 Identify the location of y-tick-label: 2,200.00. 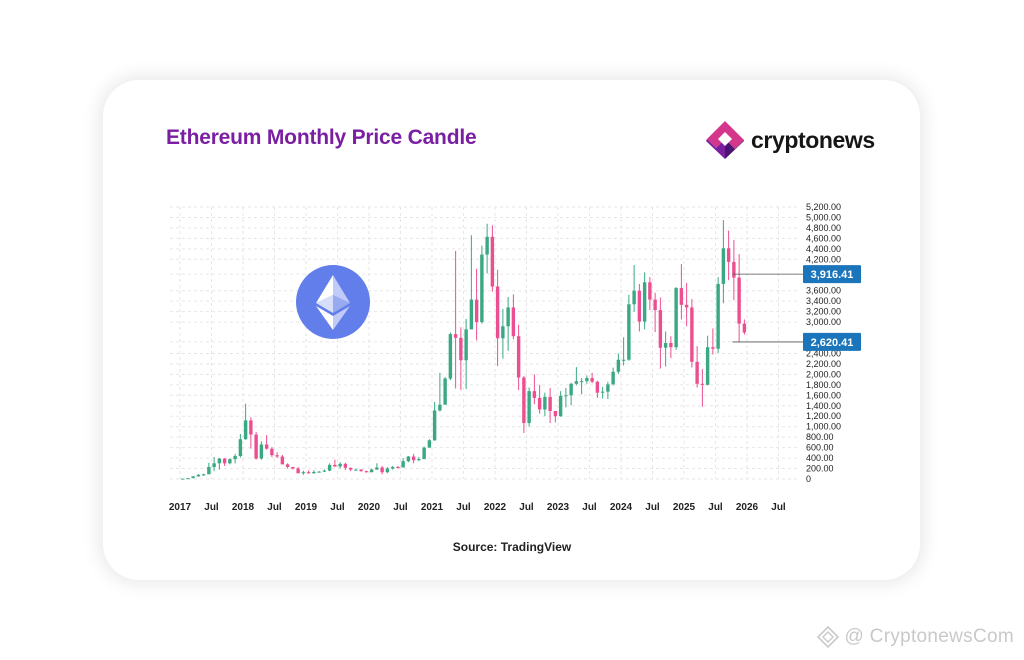
(823, 364).